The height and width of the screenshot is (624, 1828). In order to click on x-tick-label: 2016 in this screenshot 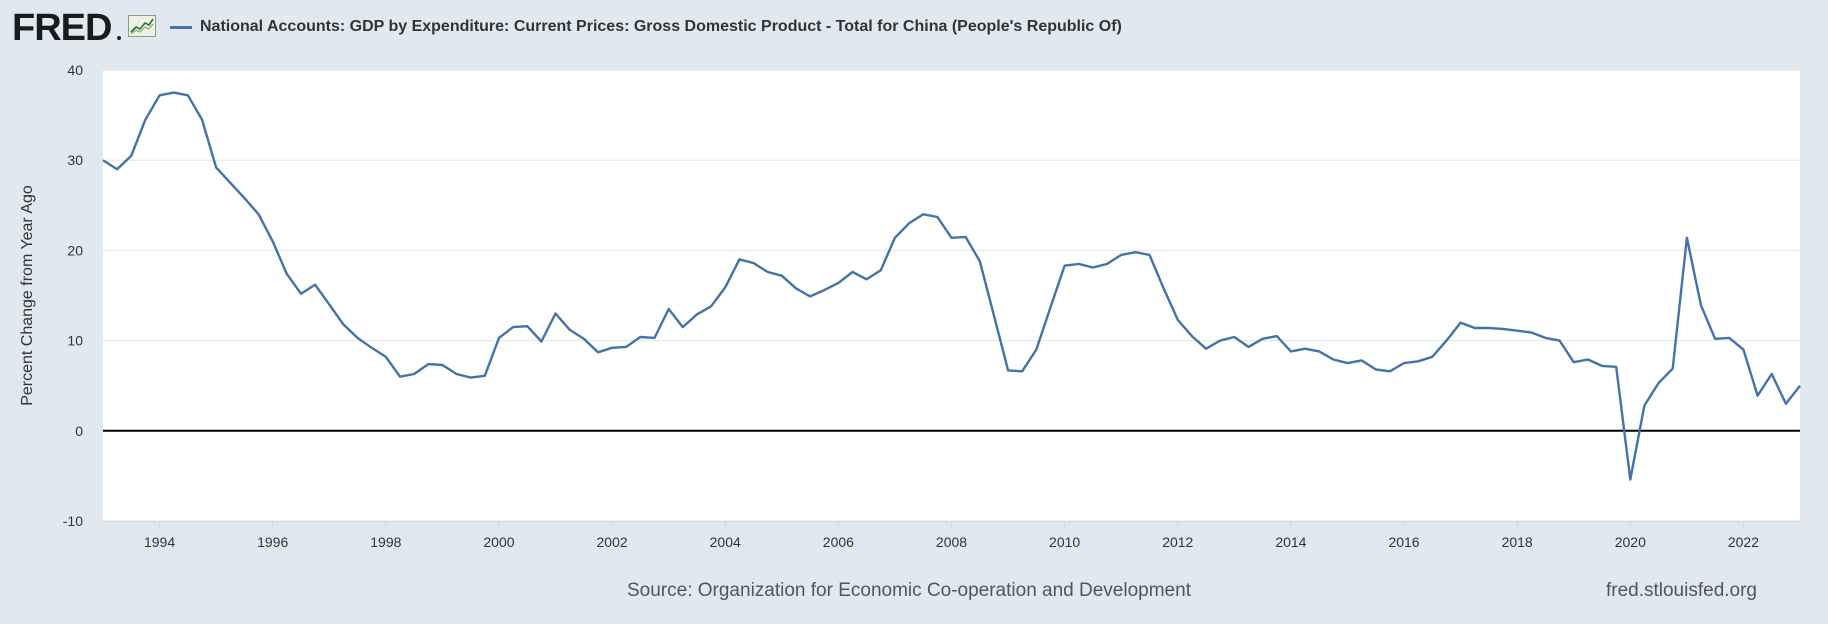, I will do `click(1403, 542)`.